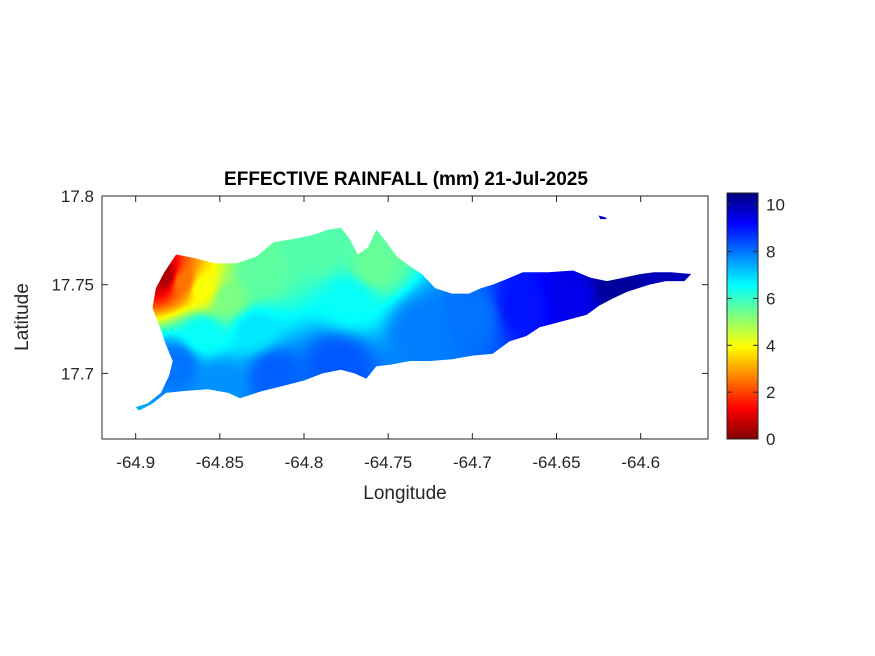 The image size is (875, 656). What do you see at coordinates (770, 439) in the screenshot?
I see `colorbar-tick-label: 0` at bounding box center [770, 439].